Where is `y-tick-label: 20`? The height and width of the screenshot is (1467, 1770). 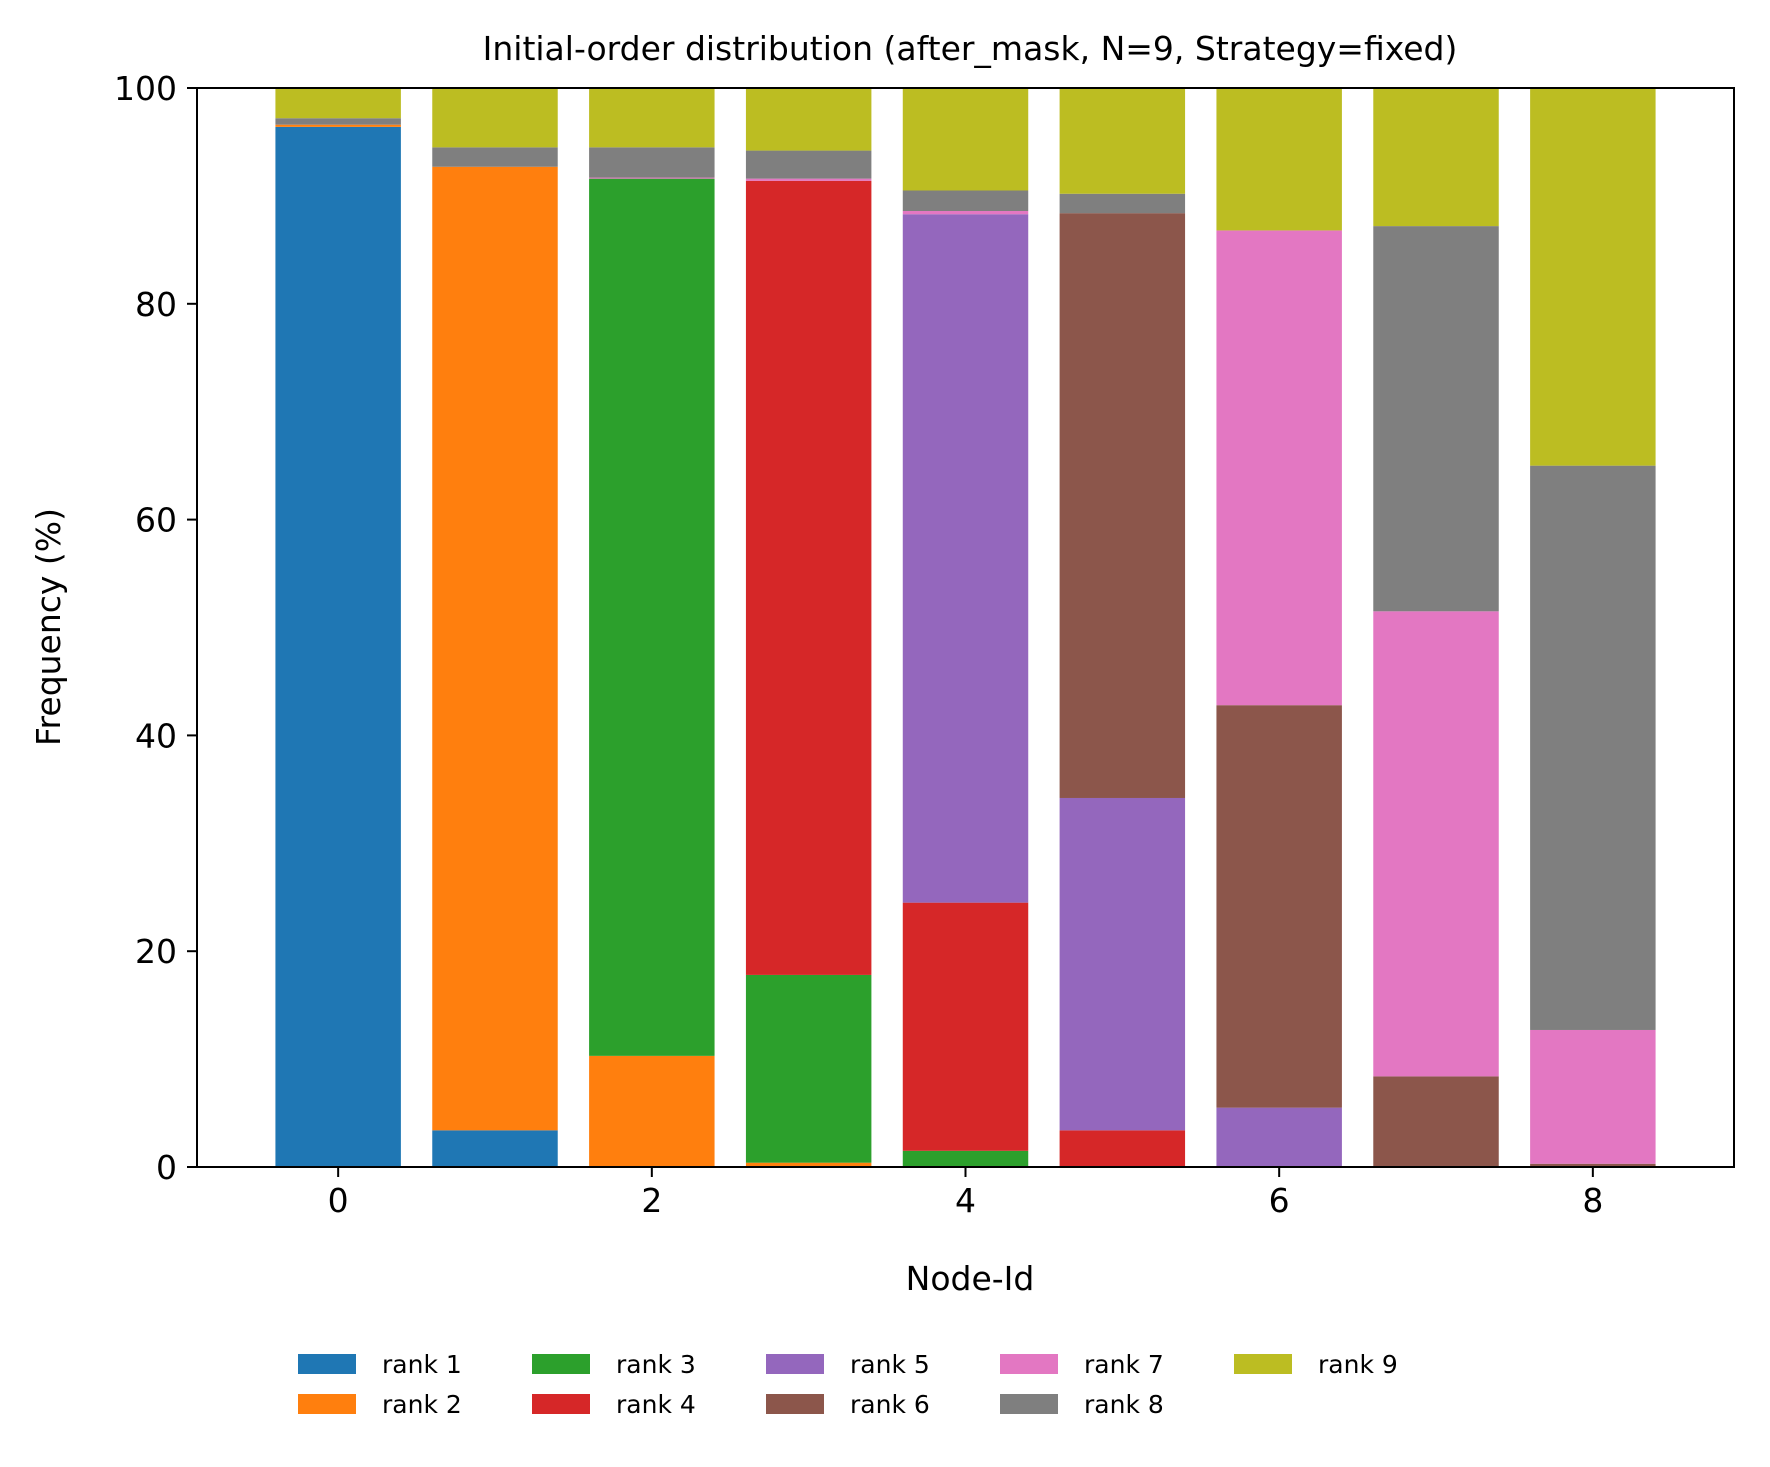
y-tick-label: 20 is located at coordinates (156, 951).